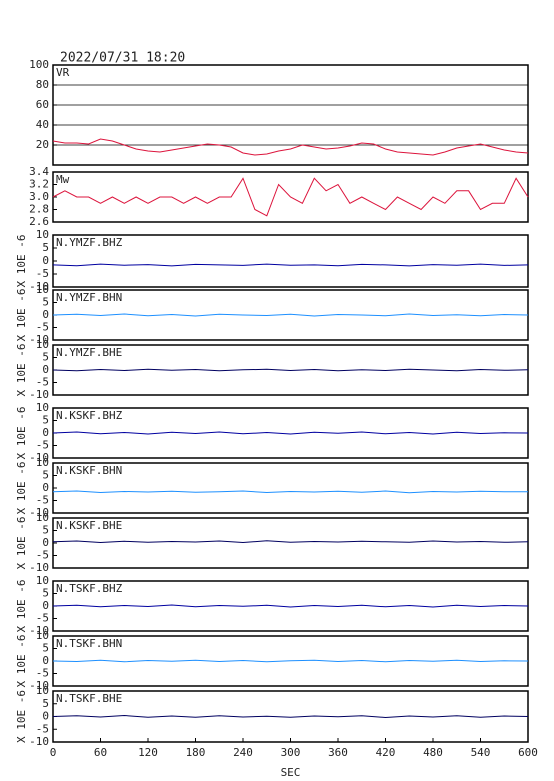 The image size is (554, 781). I want to click on x-tick-label: 420, so click(386, 752).